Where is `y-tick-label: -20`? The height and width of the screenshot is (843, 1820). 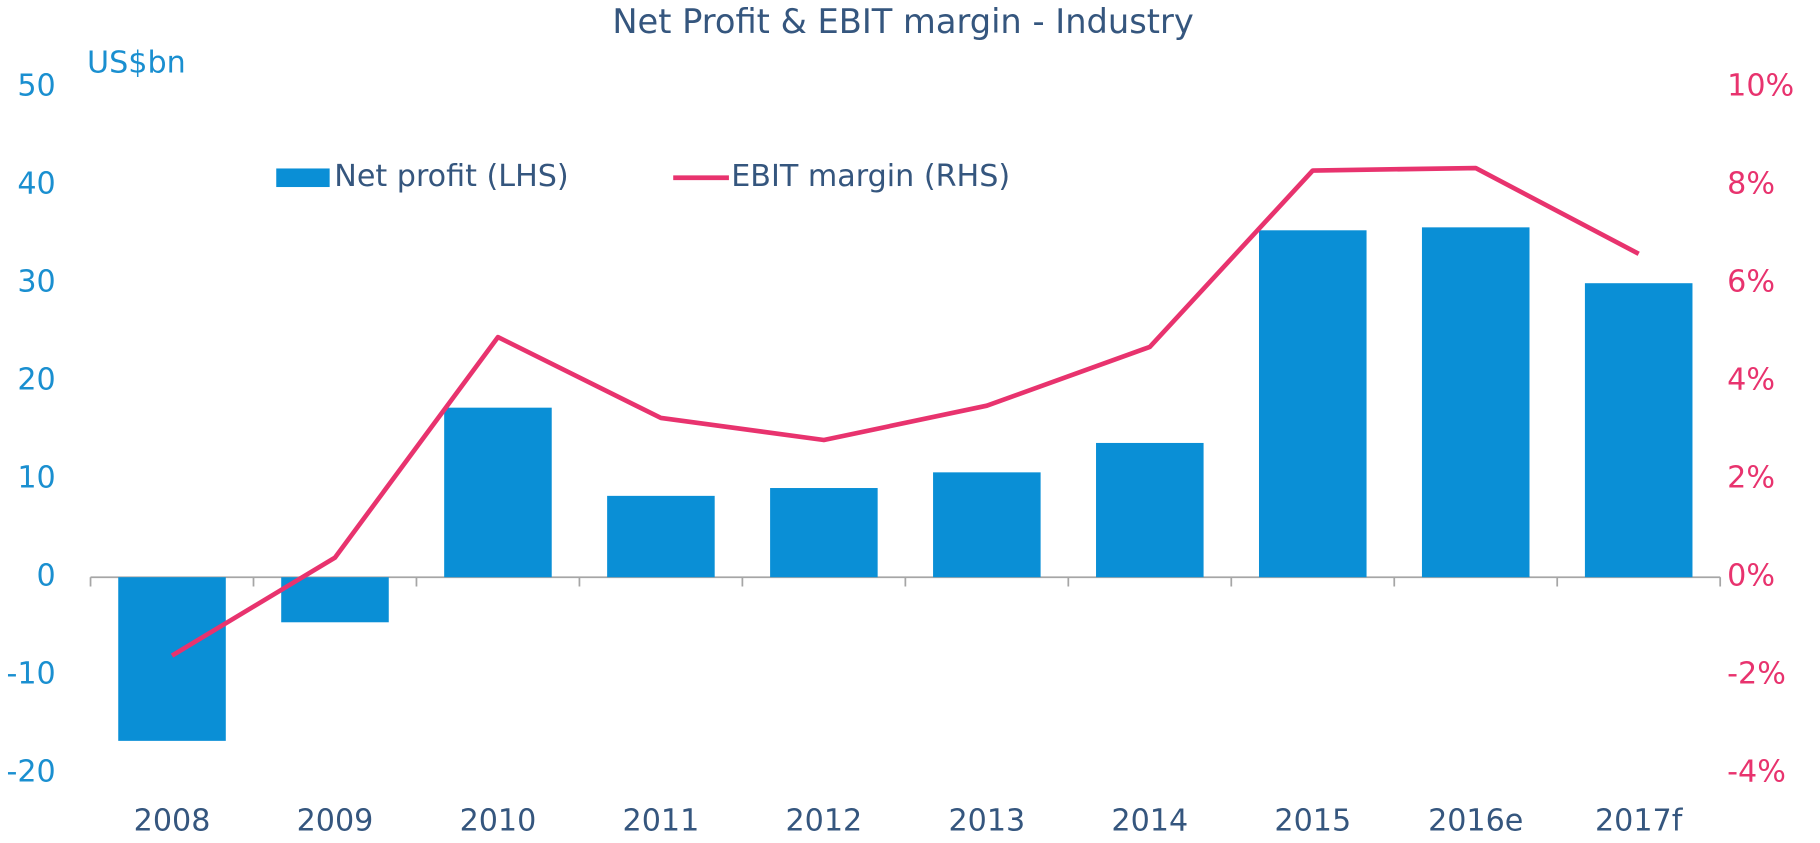
y-tick-label: -20 is located at coordinates (30, 772).